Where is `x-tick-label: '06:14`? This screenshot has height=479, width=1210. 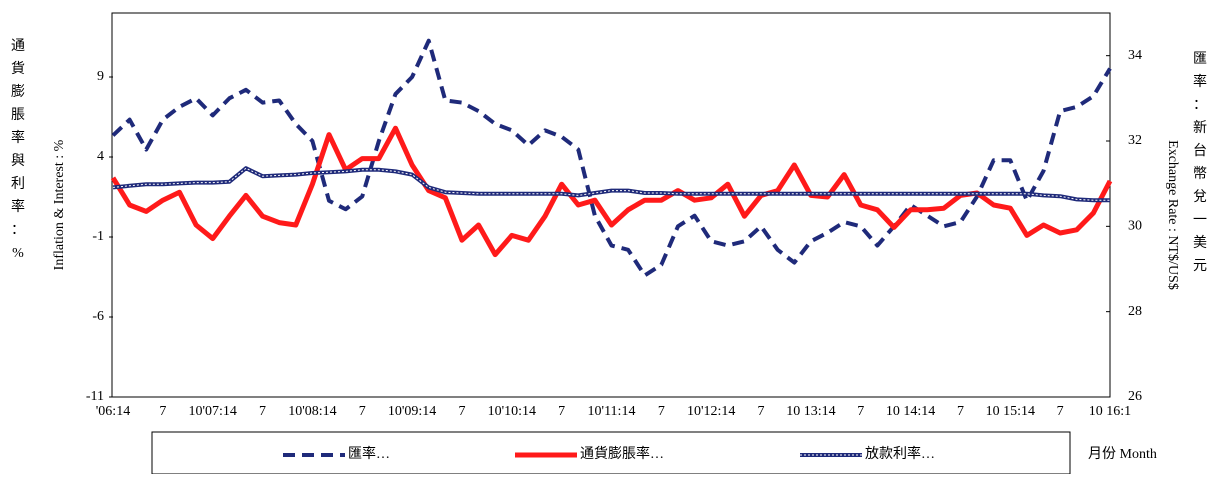
x-tick-label: '06:14 is located at coordinates (113, 411).